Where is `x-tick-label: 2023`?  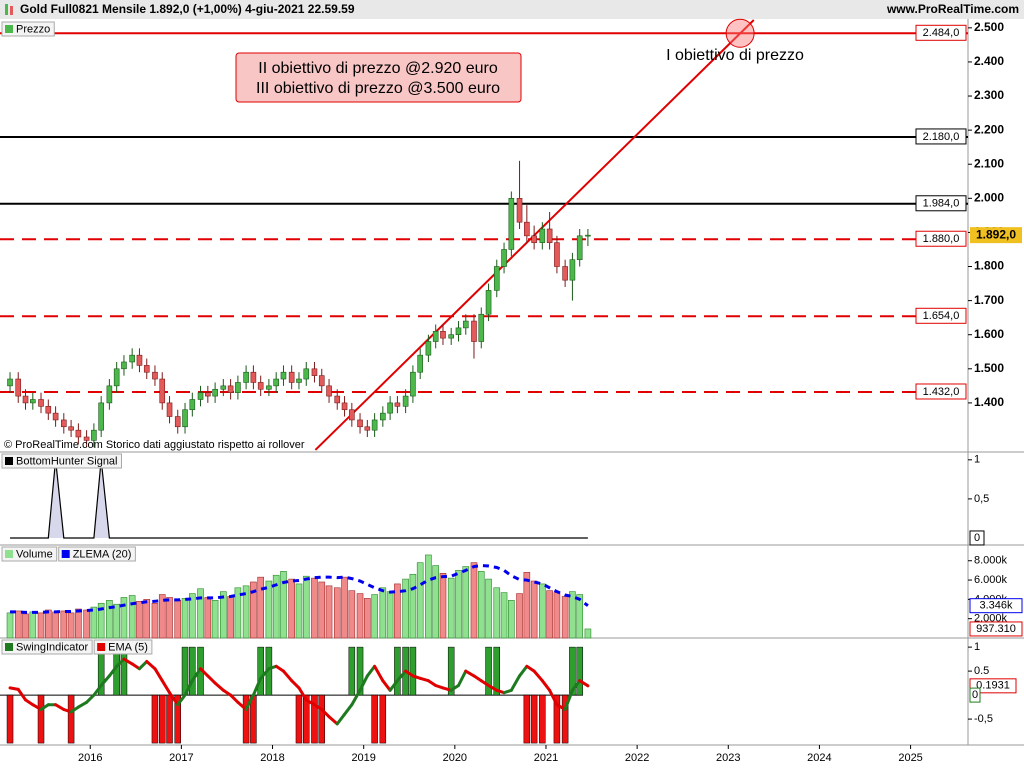
x-tick-label: 2023 is located at coordinates (728, 758).